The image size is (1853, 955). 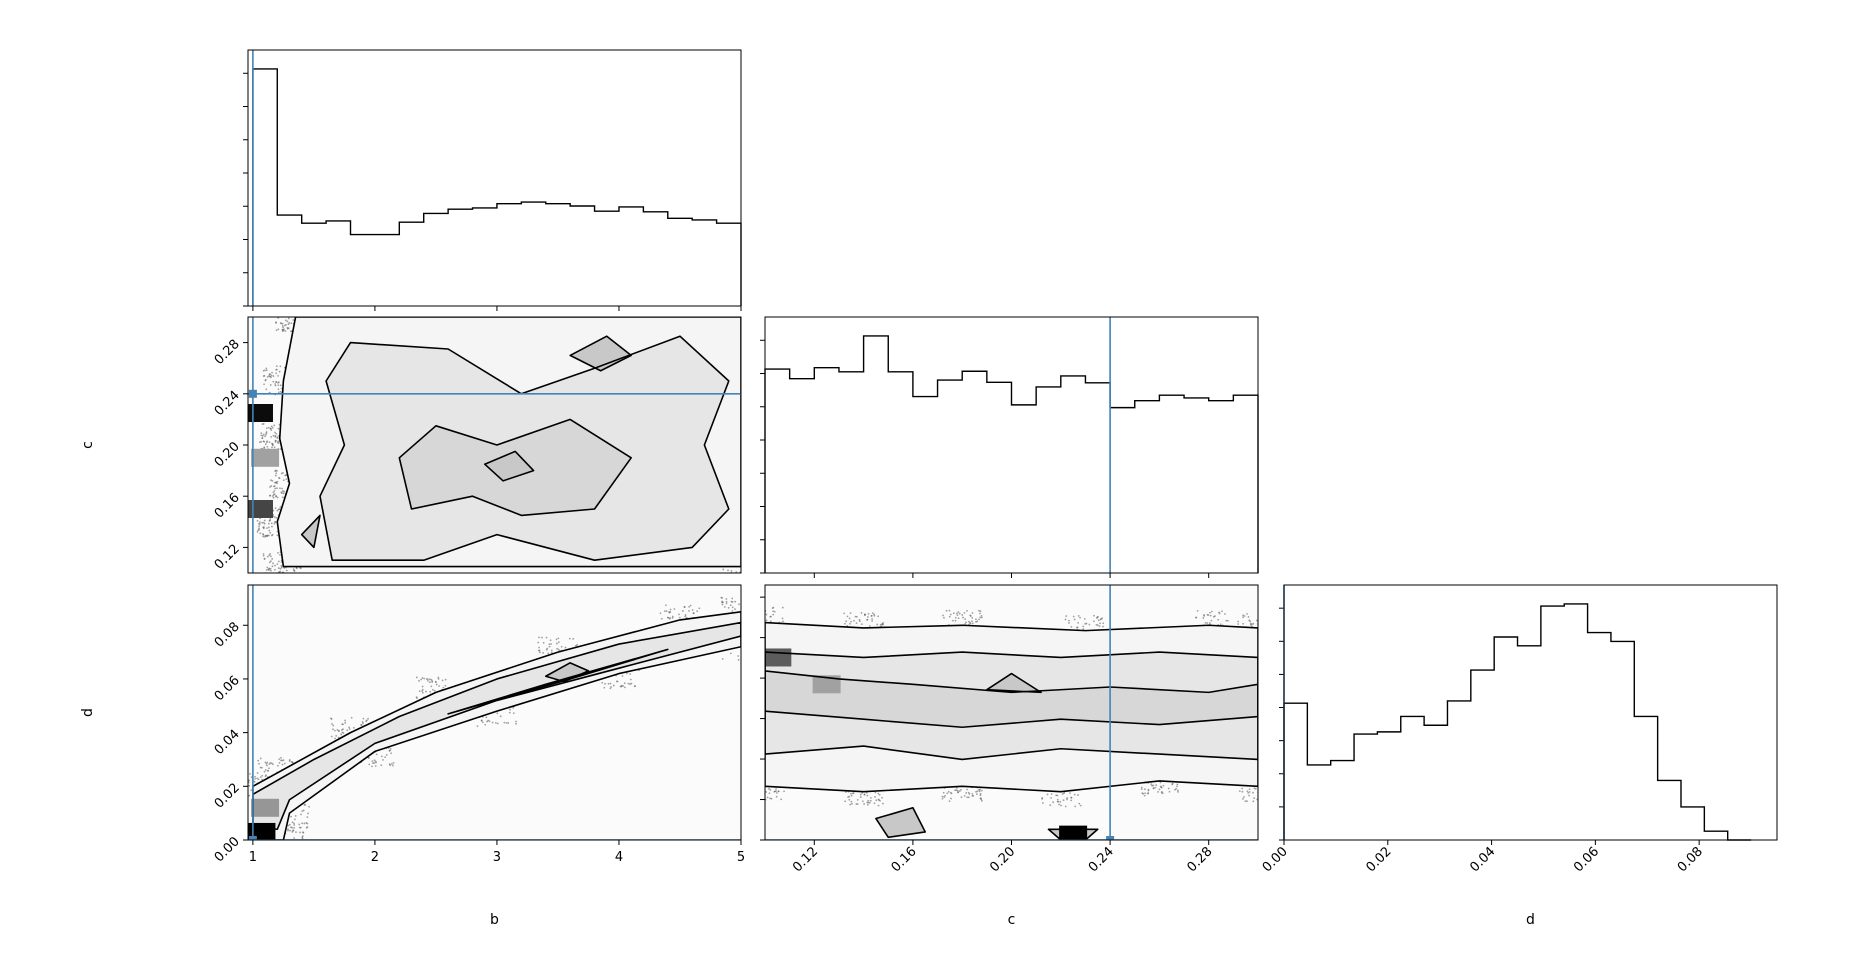 What do you see at coordinates (508, 442) in the screenshot?
I see `contour-line` at bounding box center [508, 442].